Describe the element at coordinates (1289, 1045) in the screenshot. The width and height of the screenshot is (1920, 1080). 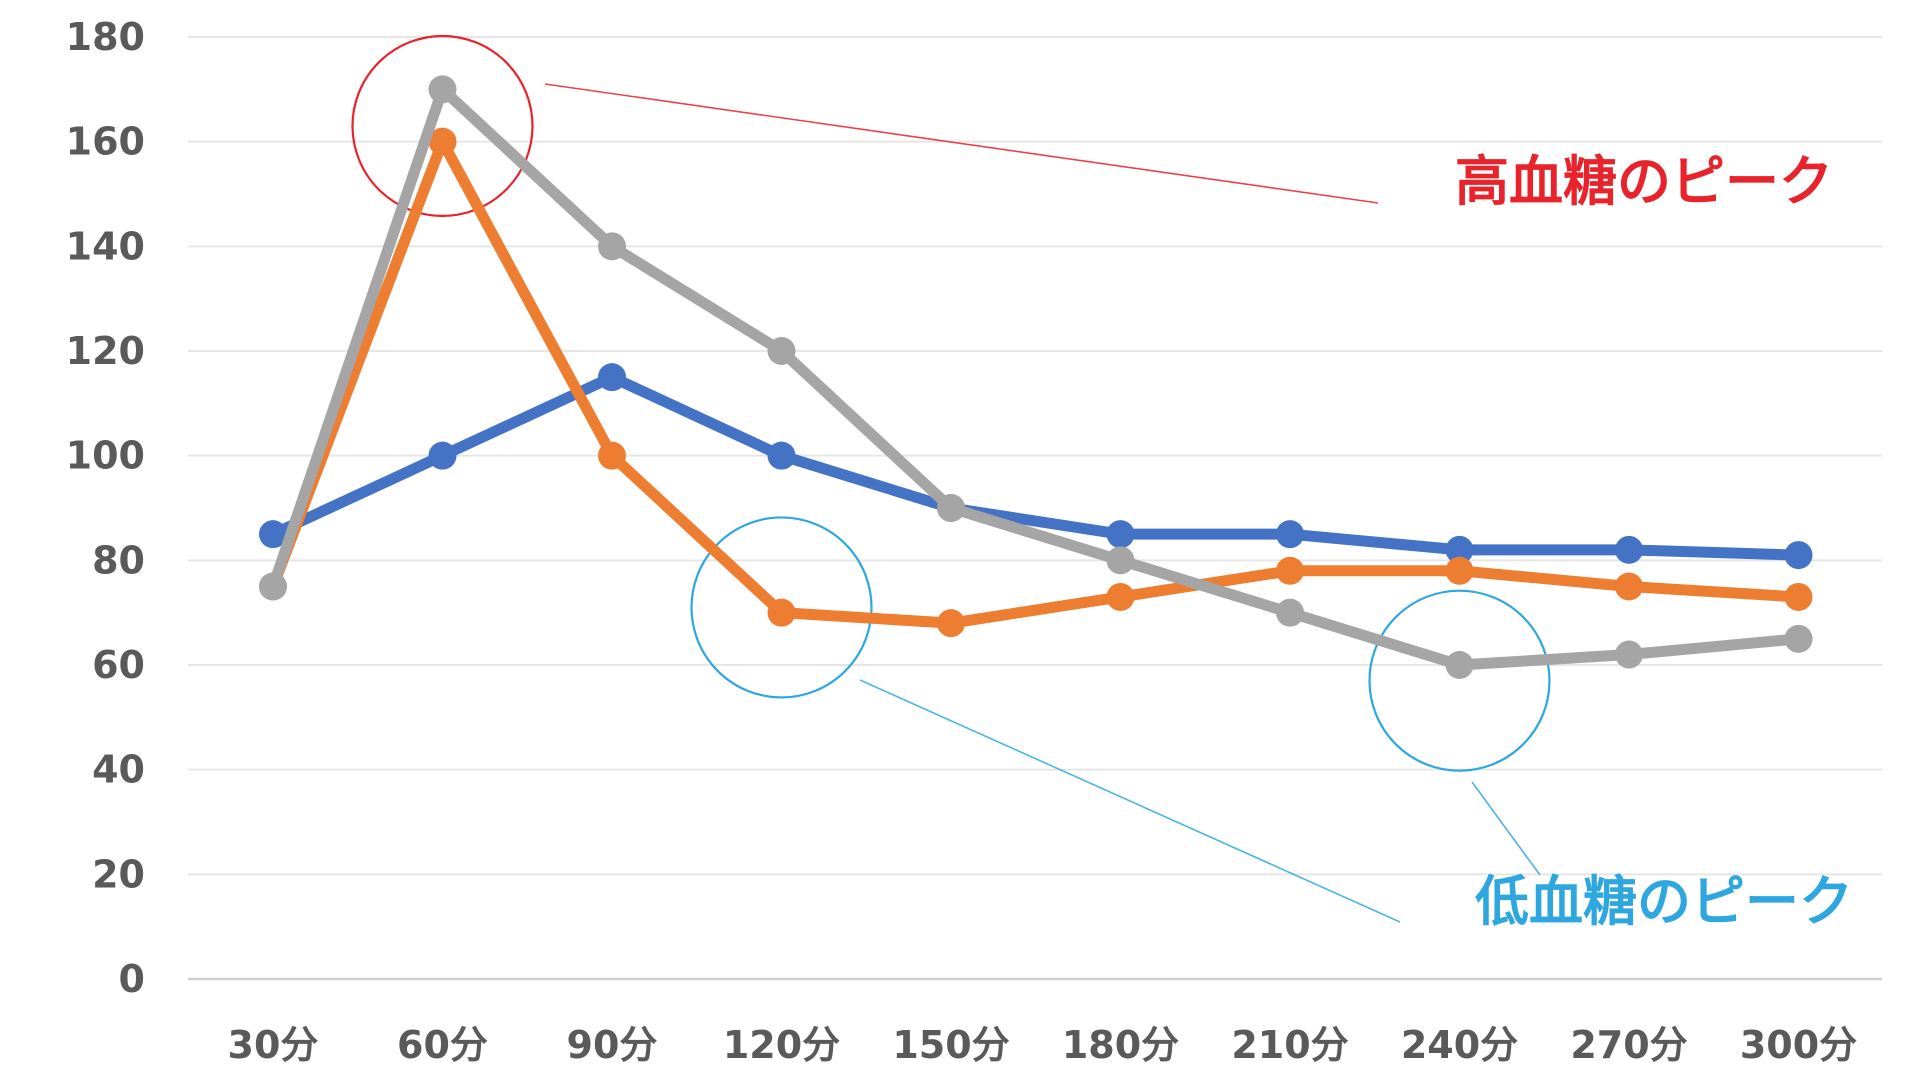
I see `x-tick-label: 210分` at that location.